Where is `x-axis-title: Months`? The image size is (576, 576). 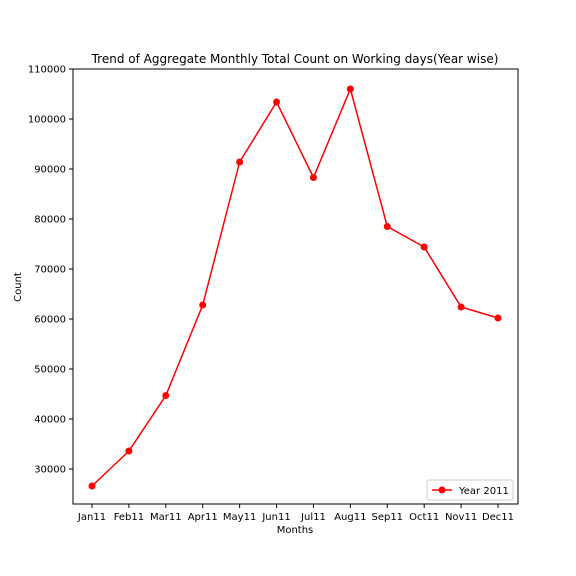
x-axis-title: Months is located at coordinates (295, 530).